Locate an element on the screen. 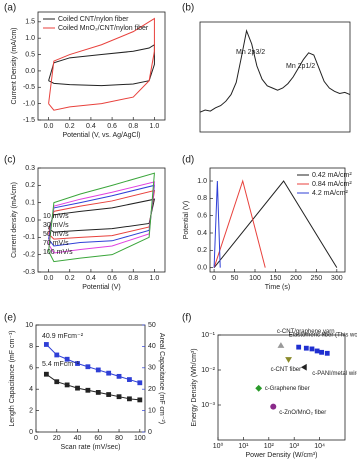 The height and width of the screenshot is (473, 357). y-tick-label: 10 is located at coordinates (29, 325).